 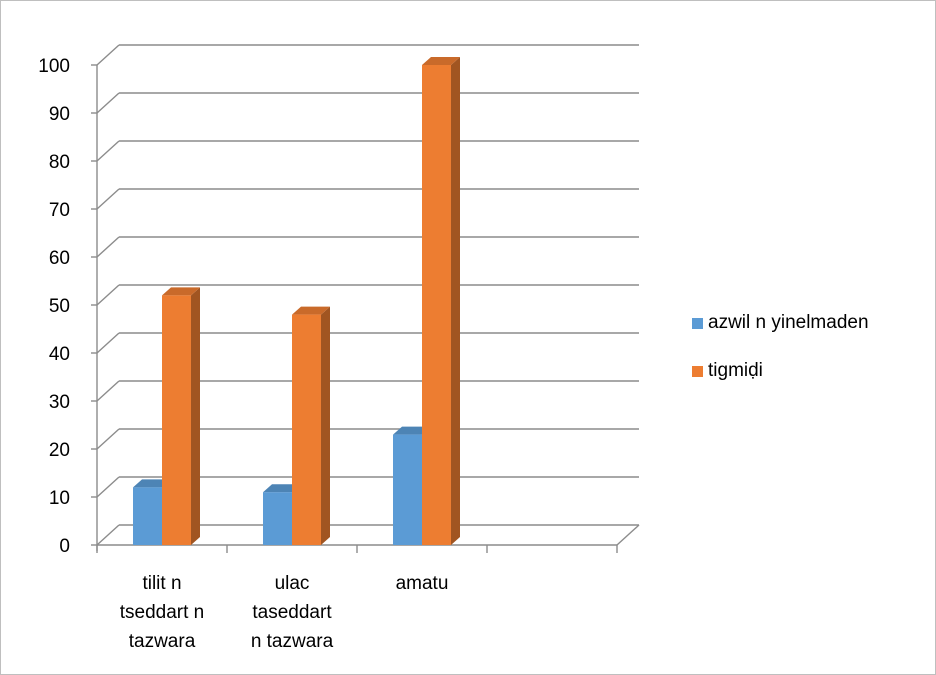 What do you see at coordinates (59, 162) in the screenshot?
I see `y-tick-label: 80` at bounding box center [59, 162].